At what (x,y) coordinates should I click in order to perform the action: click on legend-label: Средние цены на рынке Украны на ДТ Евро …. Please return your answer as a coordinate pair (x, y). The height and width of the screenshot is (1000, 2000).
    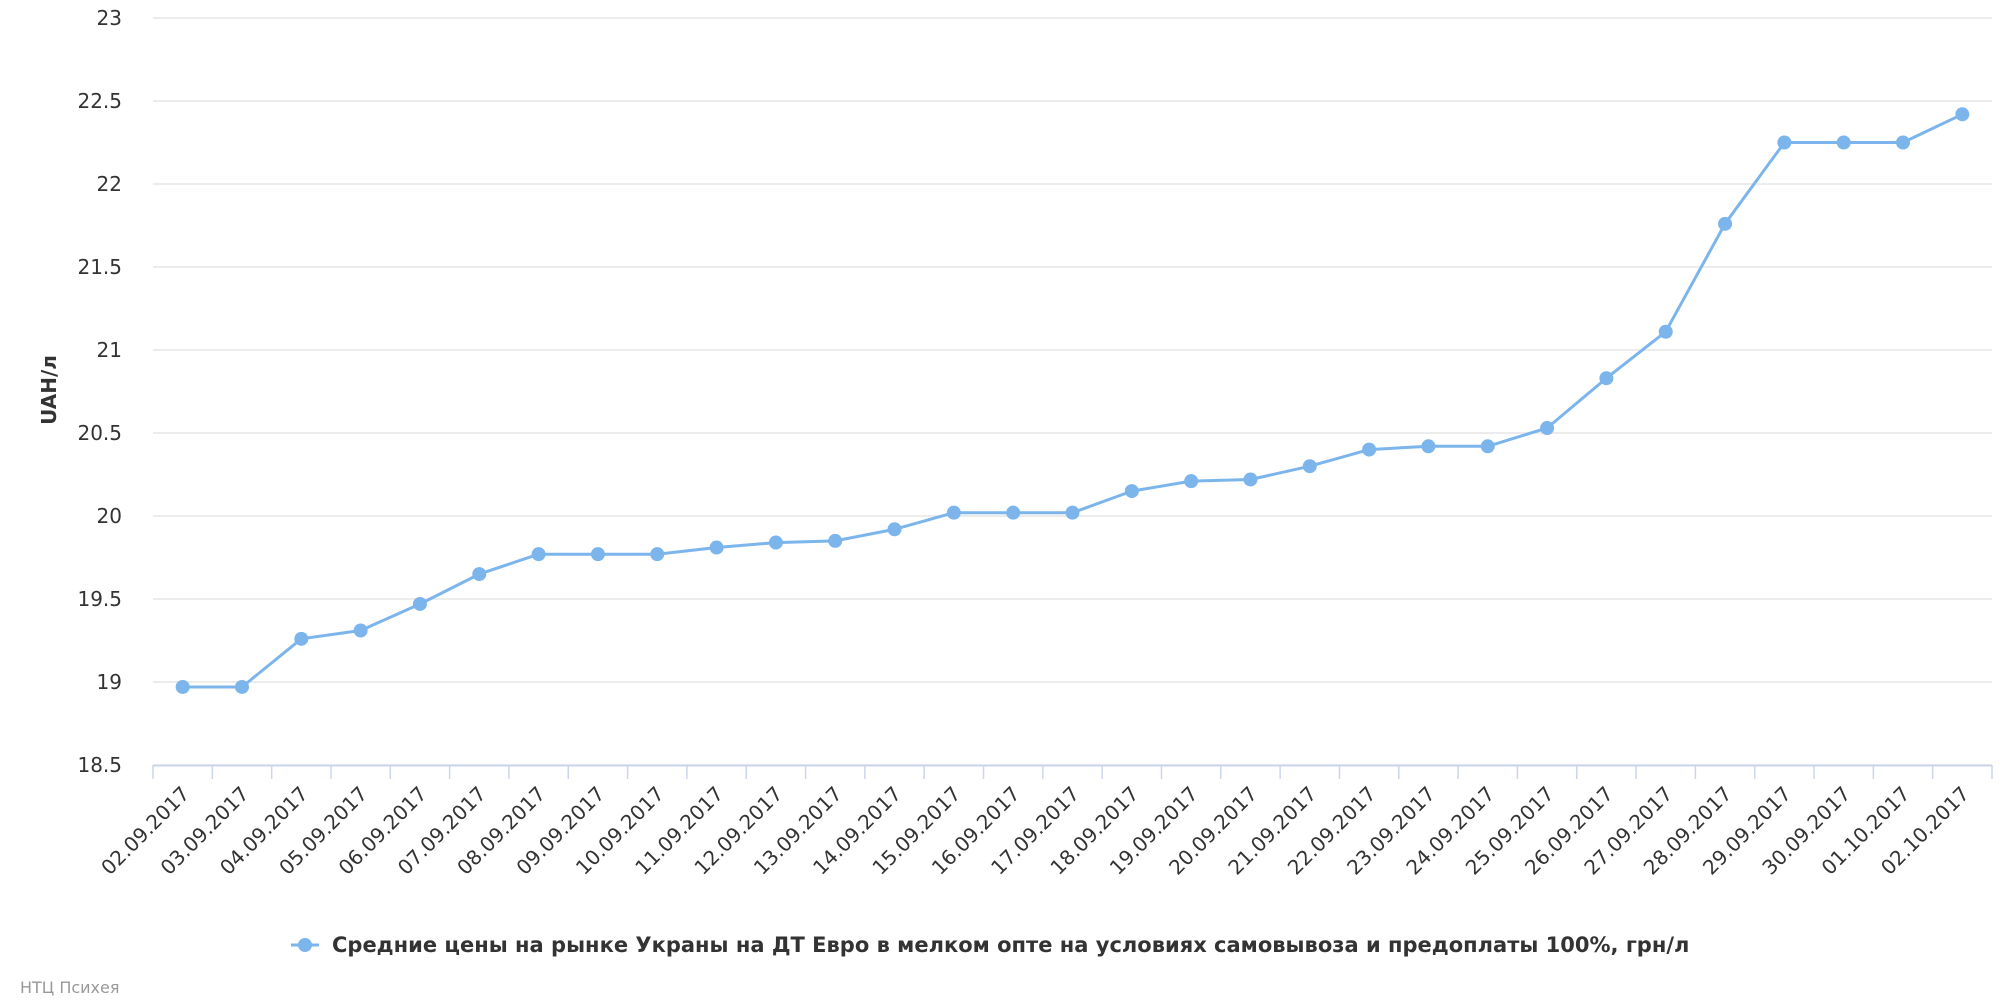
    Looking at the image, I should click on (1010, 945).